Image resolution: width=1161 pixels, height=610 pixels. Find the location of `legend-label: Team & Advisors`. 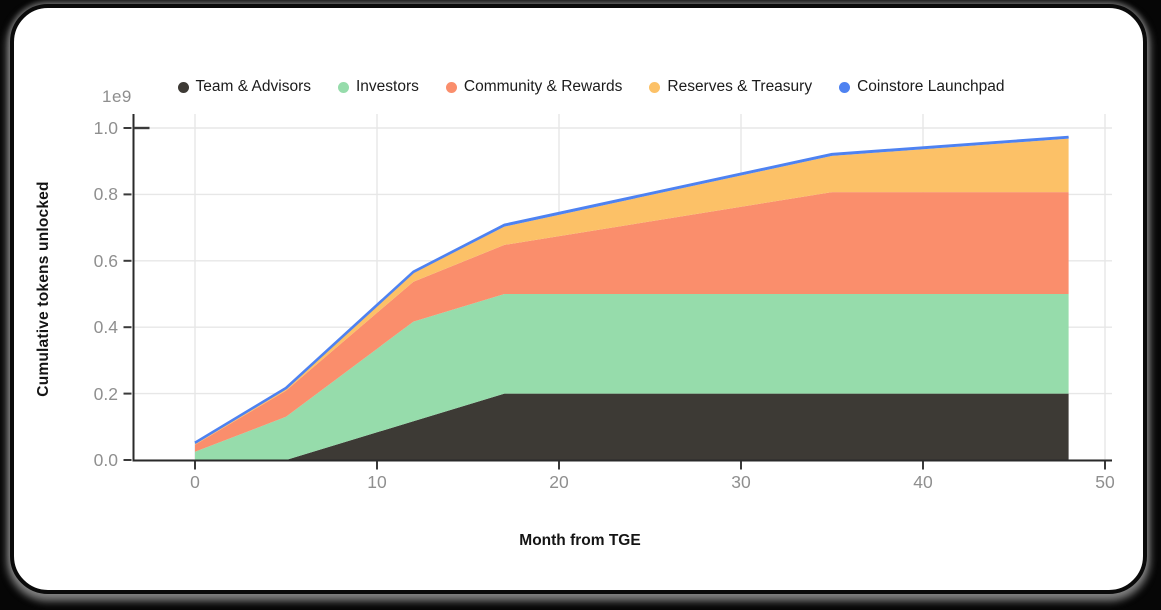

legend-label: Team & Advisors is located at coordinates (253, 86).